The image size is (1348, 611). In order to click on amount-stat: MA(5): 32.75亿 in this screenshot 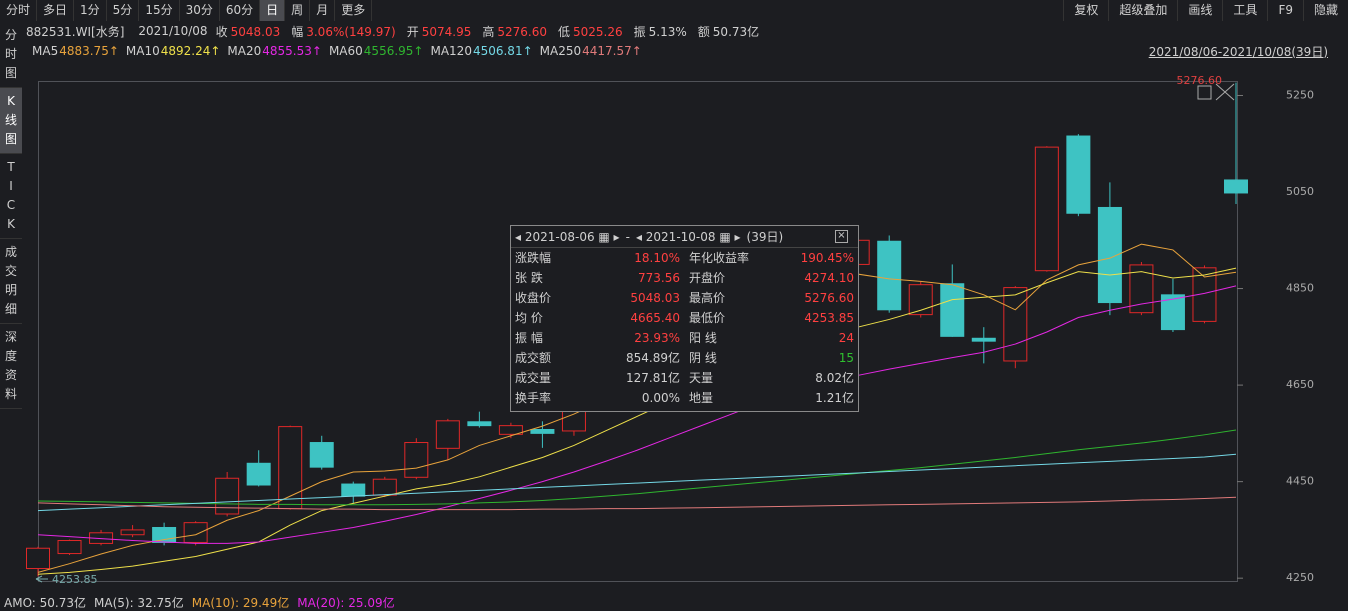, I will do `click(139, 602)`.